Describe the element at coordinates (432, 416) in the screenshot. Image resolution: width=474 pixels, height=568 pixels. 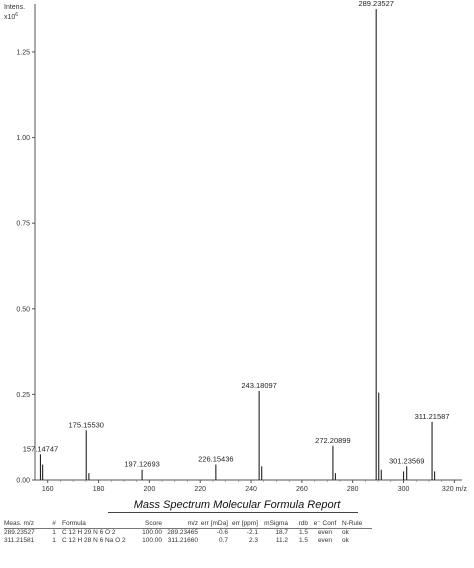
I see `peak-label: 311.21587` at that location.